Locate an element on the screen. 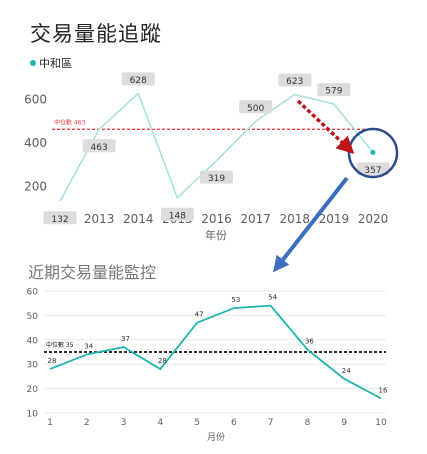 The height and width of the screenshot is (454, 427). data-label: 132 is located at coordinates (59, 220).